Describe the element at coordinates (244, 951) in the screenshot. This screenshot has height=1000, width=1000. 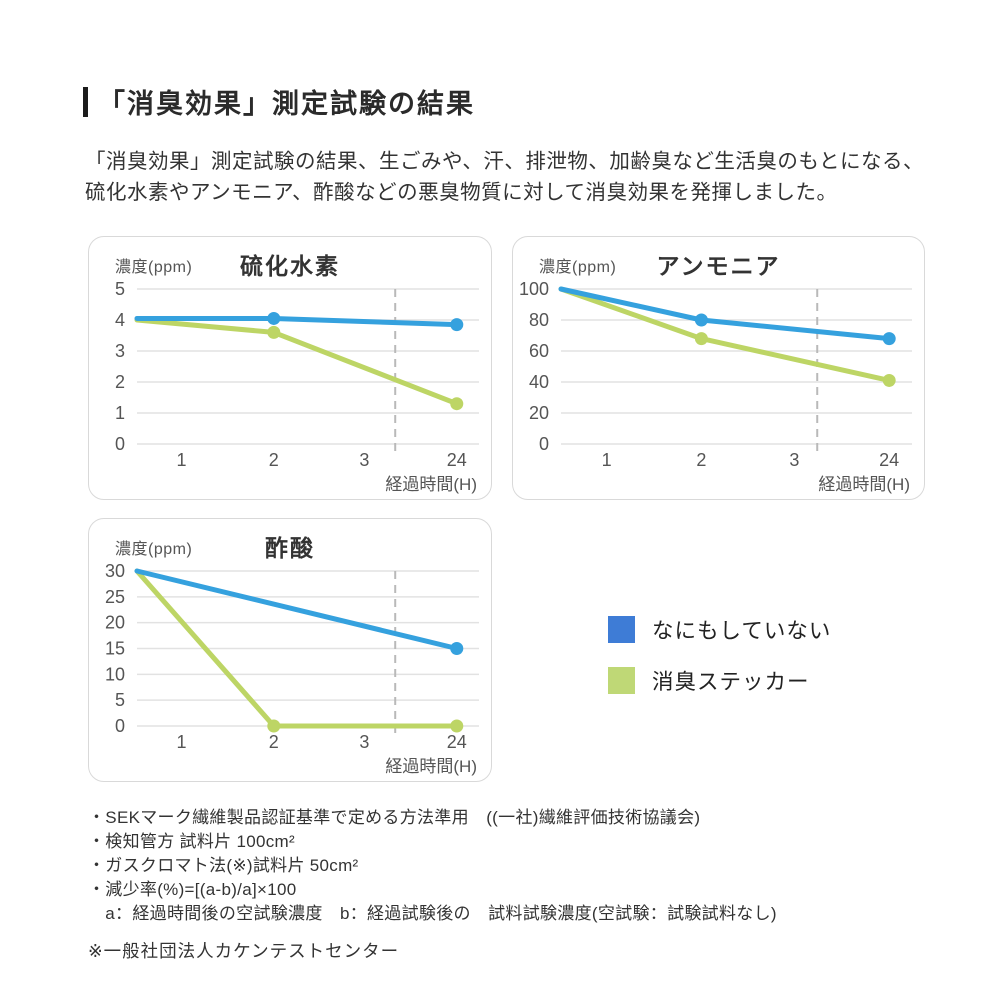
I see `source-note: ※一般社団法人カケンテストセンター` at that location.